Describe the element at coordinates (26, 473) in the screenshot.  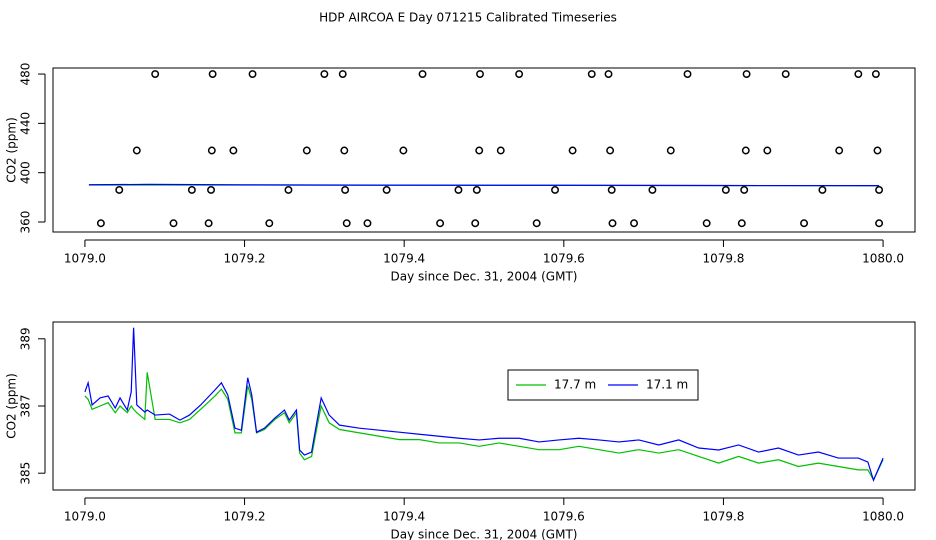
I see `y-tick-label: 385` at that location.